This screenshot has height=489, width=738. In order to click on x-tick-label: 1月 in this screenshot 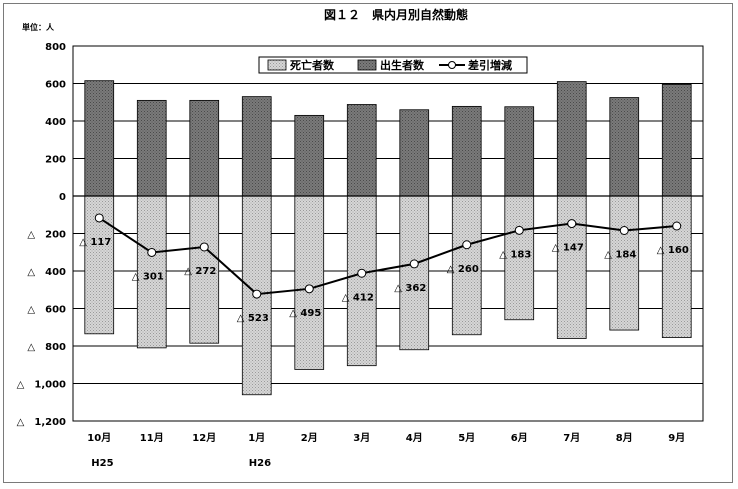, I will do `click(256, 438)`.